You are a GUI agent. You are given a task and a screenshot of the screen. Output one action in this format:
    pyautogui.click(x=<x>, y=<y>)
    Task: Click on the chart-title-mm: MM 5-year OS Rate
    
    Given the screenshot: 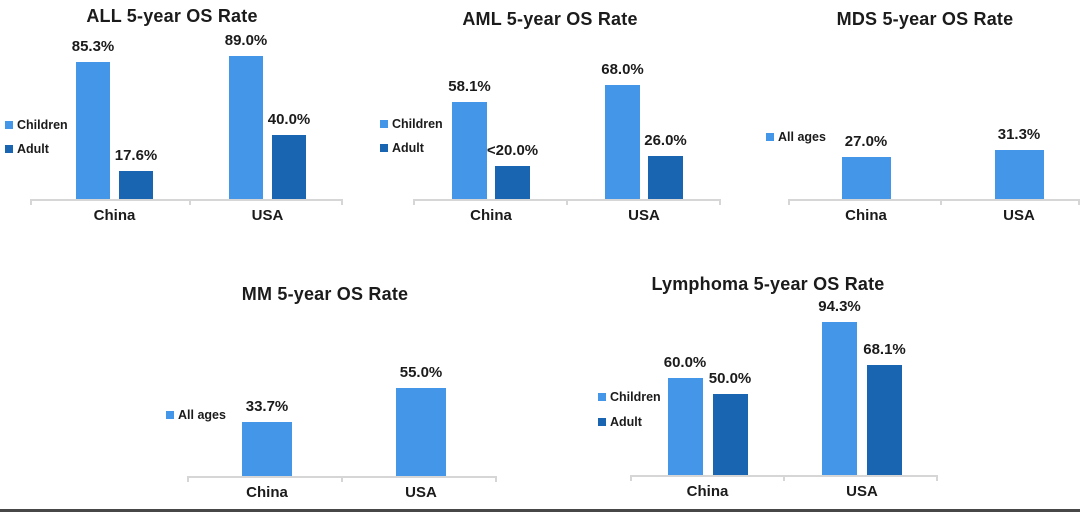 What is the action you would take?
    pyautogui.click(x=325, y=294)
    